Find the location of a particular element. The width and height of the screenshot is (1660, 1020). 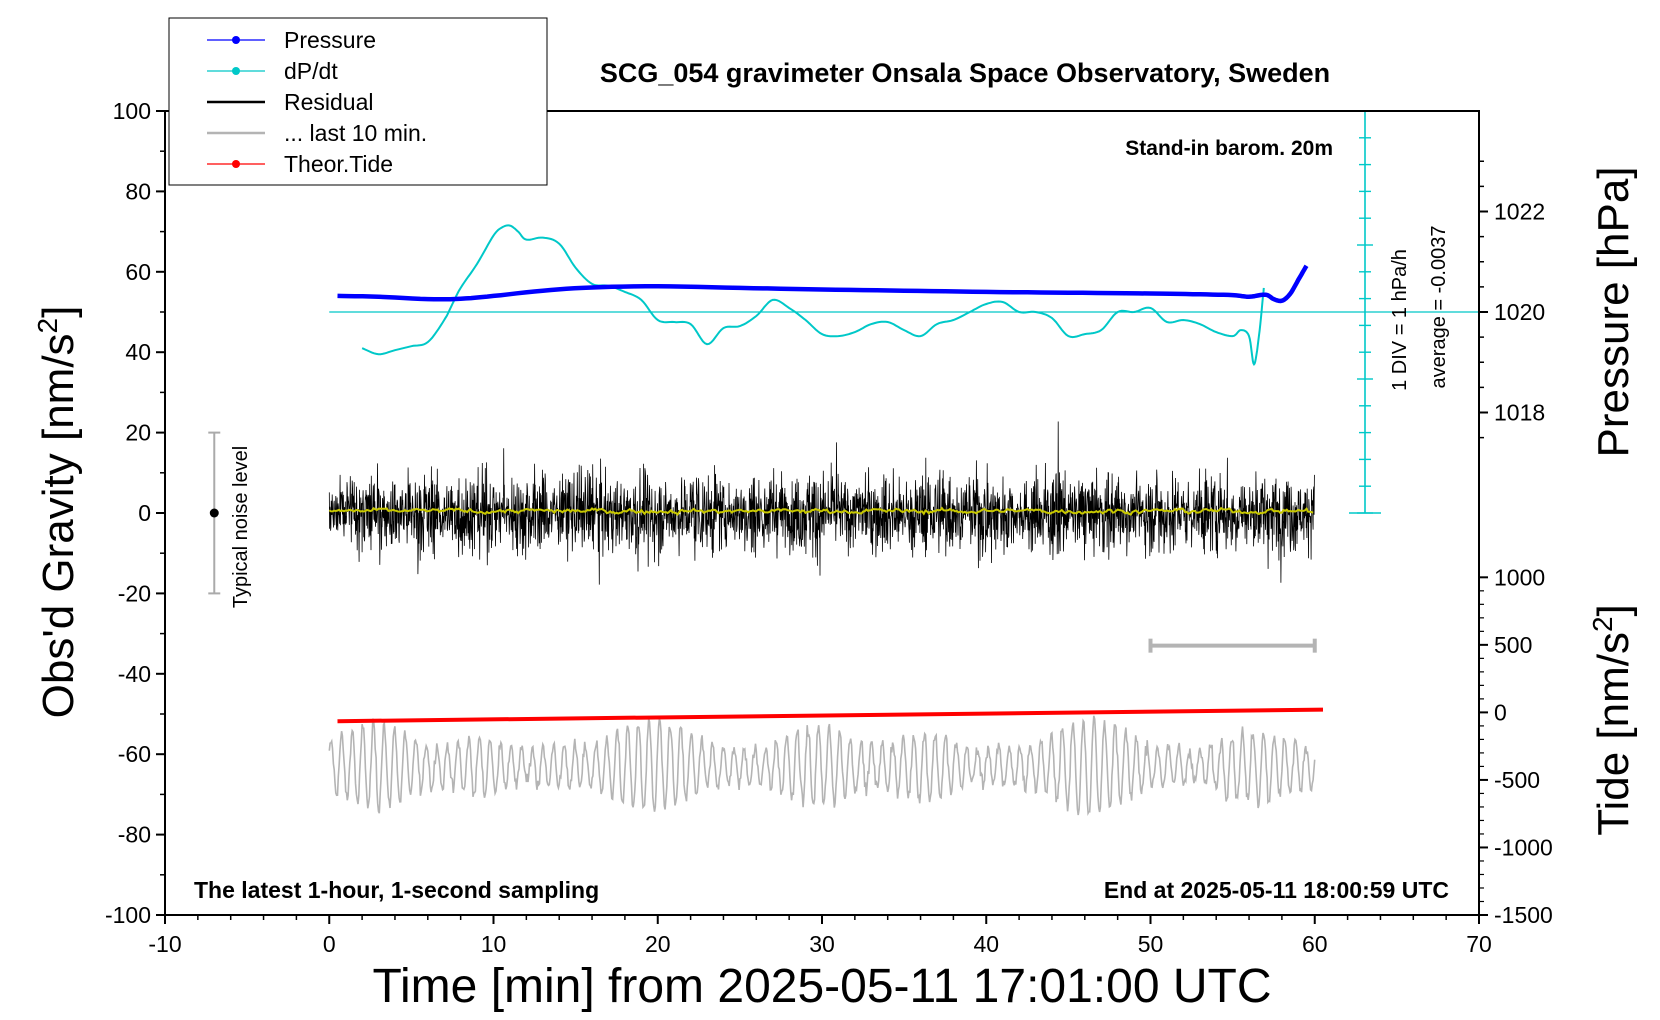

x-tick-label: 50 is located at coordinates (1151, 944).